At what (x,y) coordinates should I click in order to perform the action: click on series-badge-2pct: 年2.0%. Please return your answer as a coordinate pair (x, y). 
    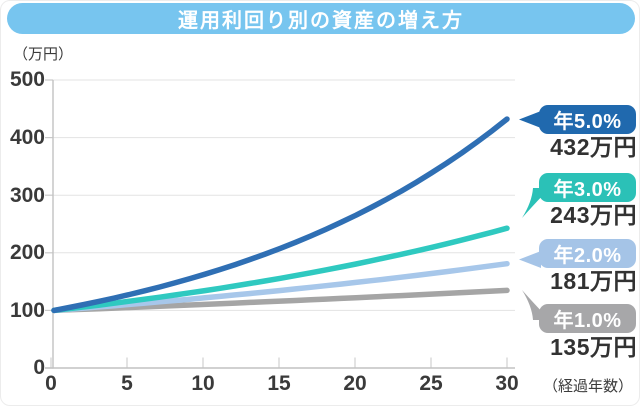
    Looking at the image, I should click on (577, 253).